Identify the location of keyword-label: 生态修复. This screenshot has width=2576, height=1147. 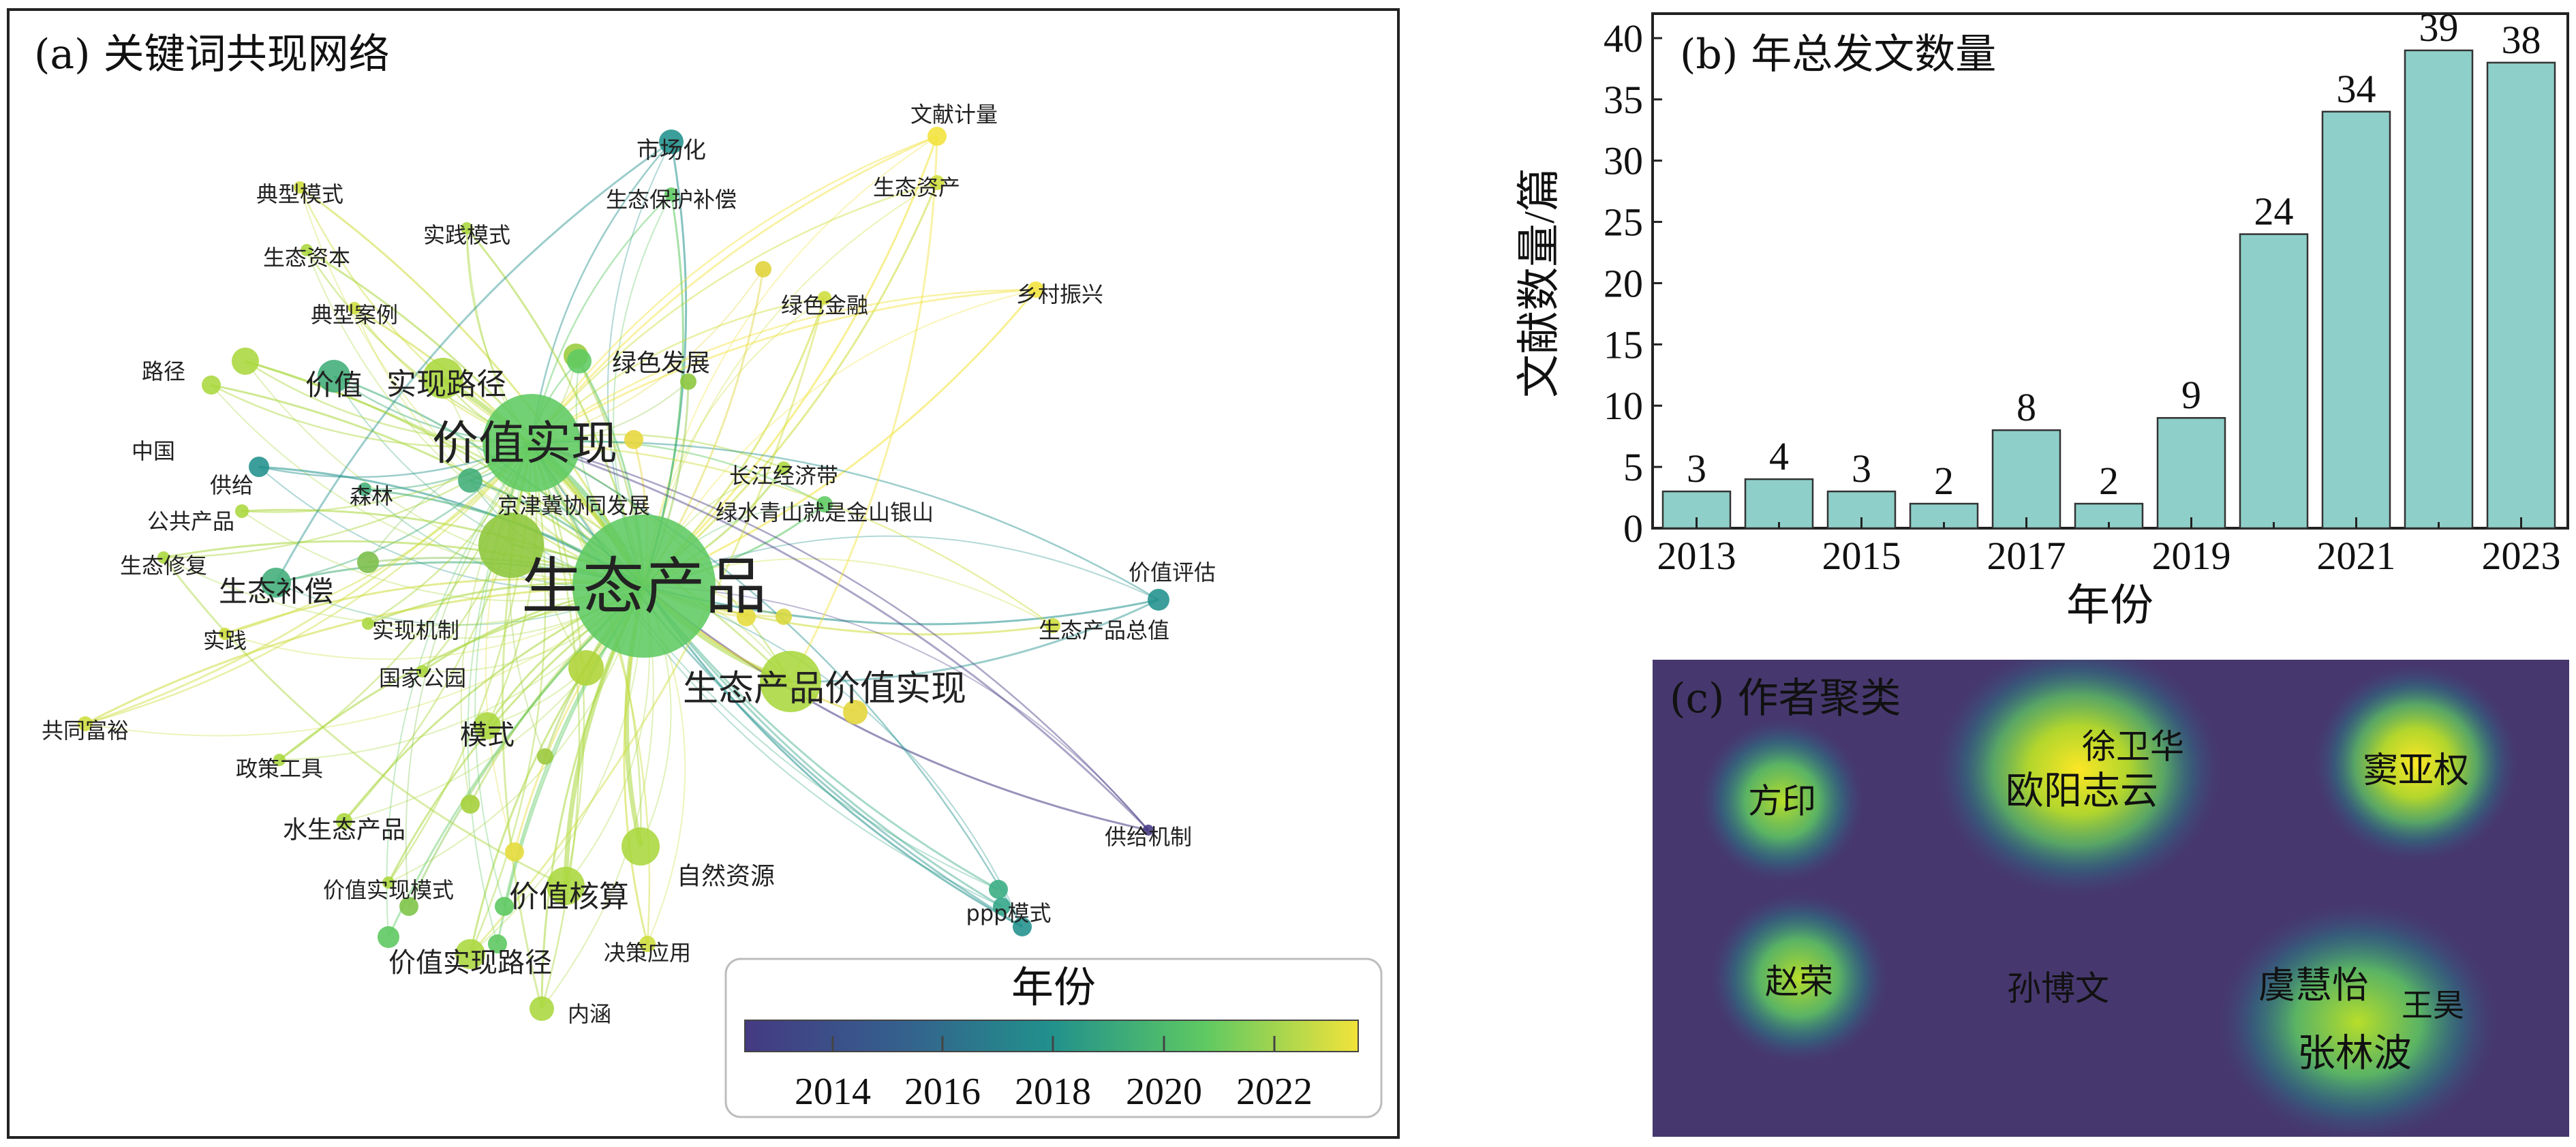
(163, 566).